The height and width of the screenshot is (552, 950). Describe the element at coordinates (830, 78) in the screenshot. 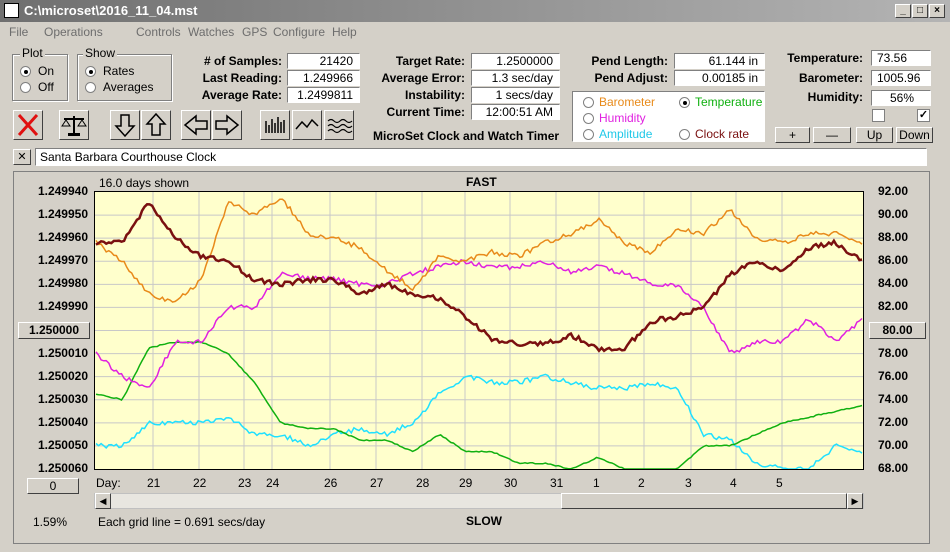

I see `barometer-env-label: Barometer:` at that location.